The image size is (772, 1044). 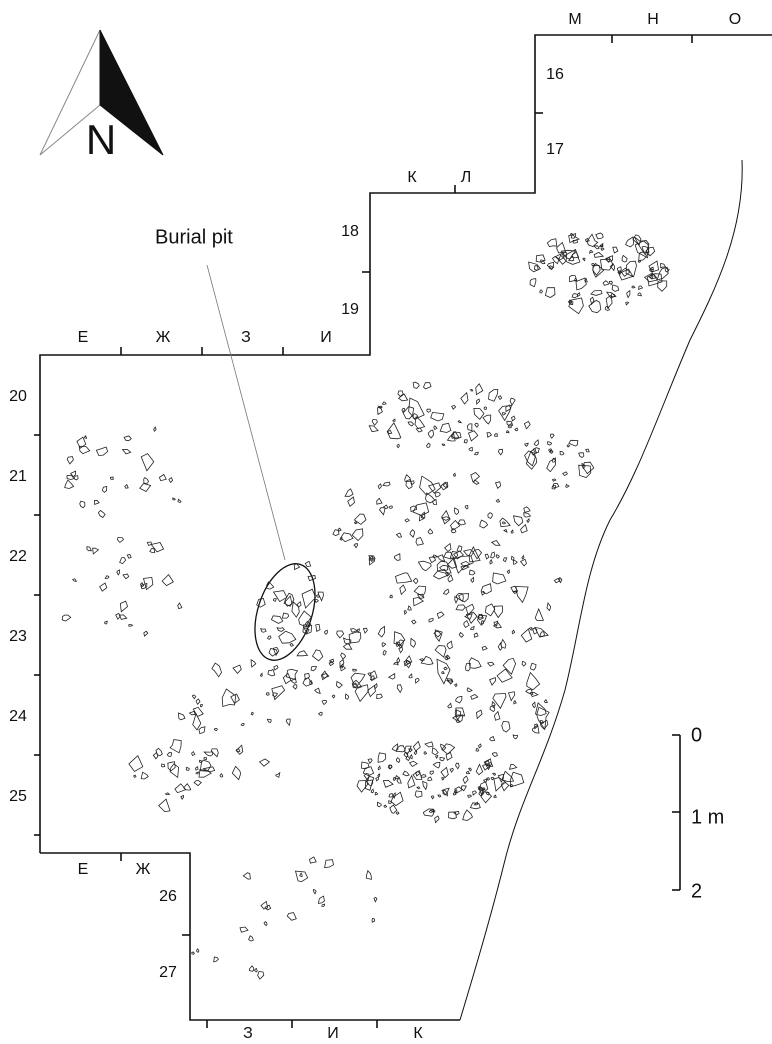 I want to click on column-label: К, so click(x=412, y=177).